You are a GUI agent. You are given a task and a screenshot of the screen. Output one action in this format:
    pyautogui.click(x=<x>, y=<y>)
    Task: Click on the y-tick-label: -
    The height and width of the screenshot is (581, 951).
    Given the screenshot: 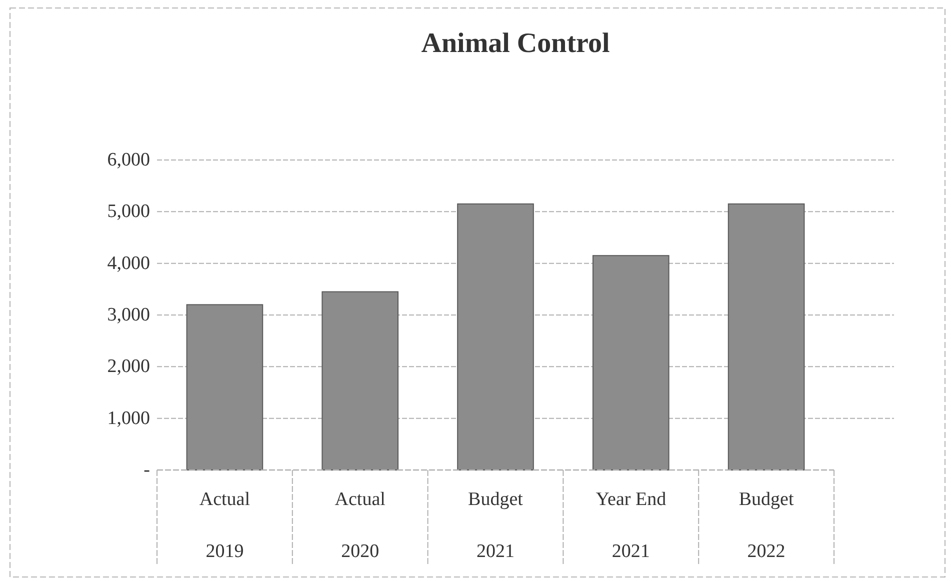 What is the action you would take?
    pyautogui.click(x=147, y=470)
    